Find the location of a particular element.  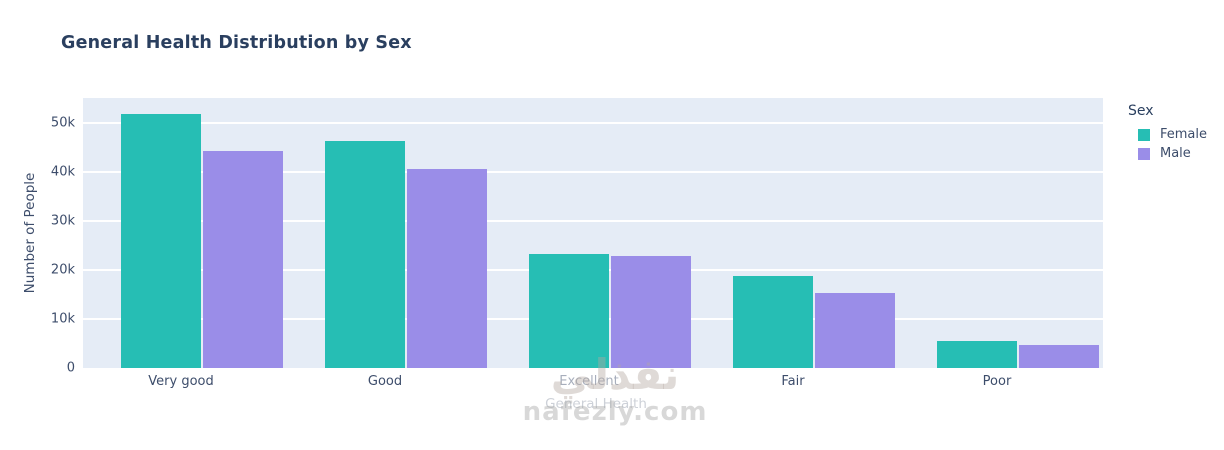

gridline-50k is located at coordinates (593, 122).